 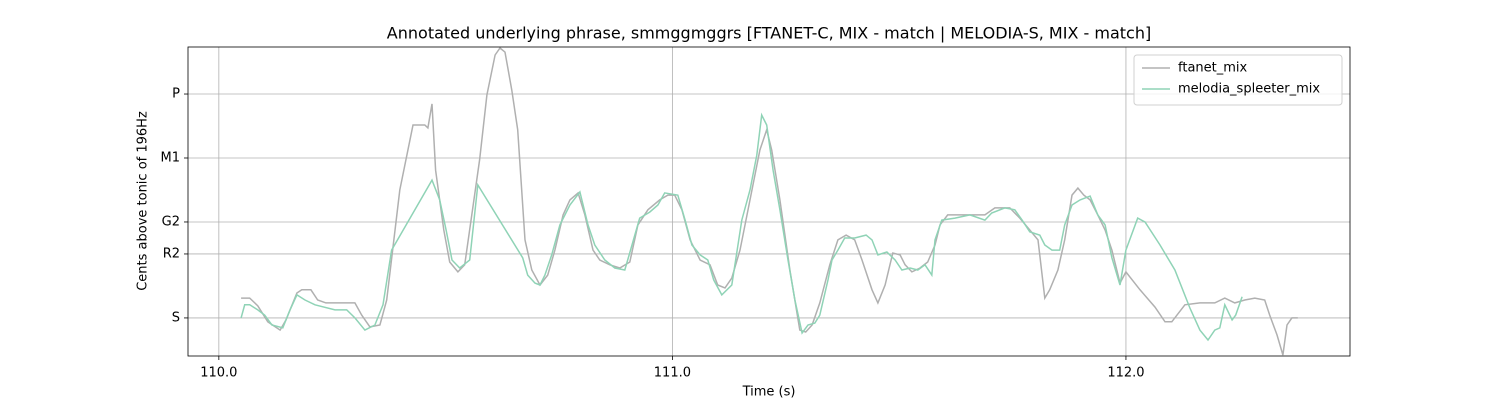 I want to click on y-axis-label: Cents above tonic of 196Hz, so click(x=143, y=201).